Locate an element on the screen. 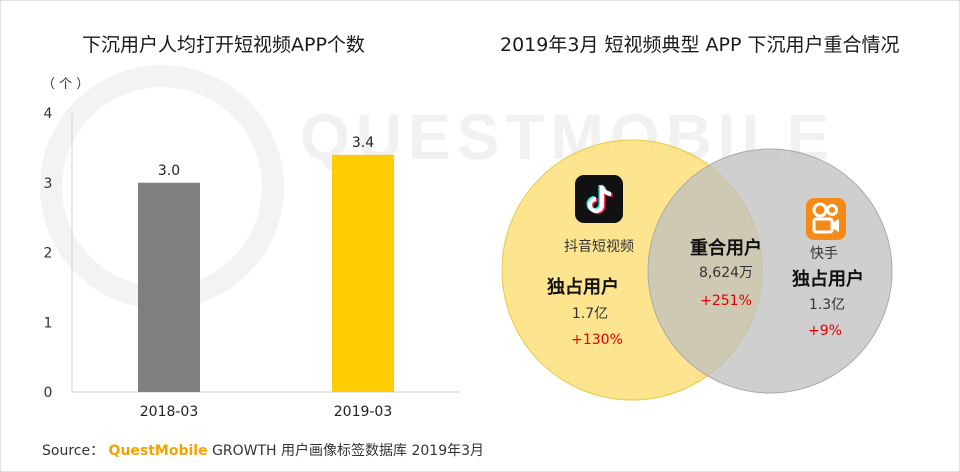  douyin-exclusive-title: 独占用户 is located at coordinates (583, 287).